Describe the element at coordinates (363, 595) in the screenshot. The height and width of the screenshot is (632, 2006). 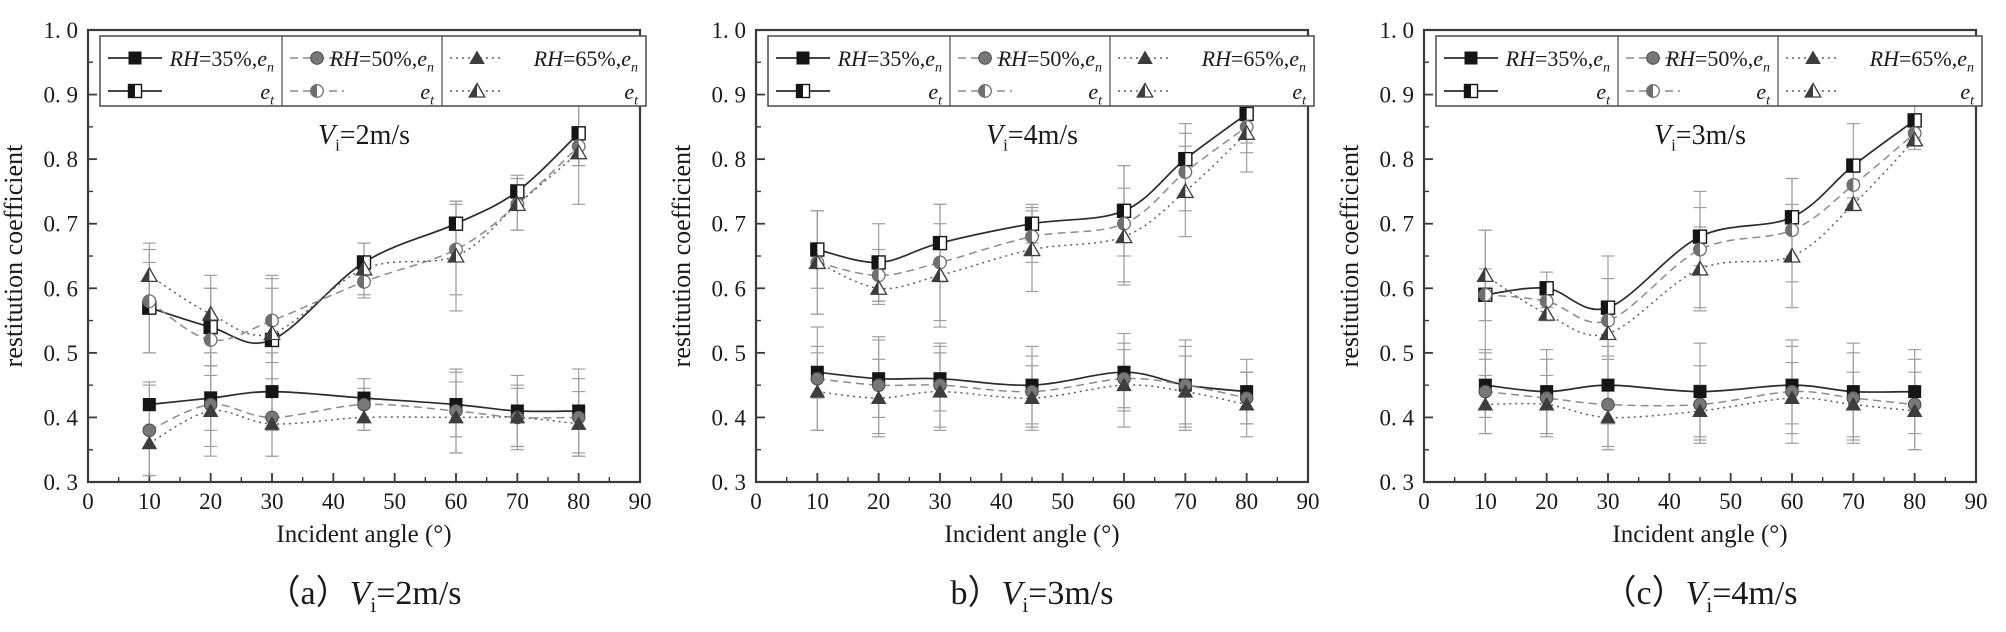
I see `panel-caption: （a）Vi=2m/s` at that location.